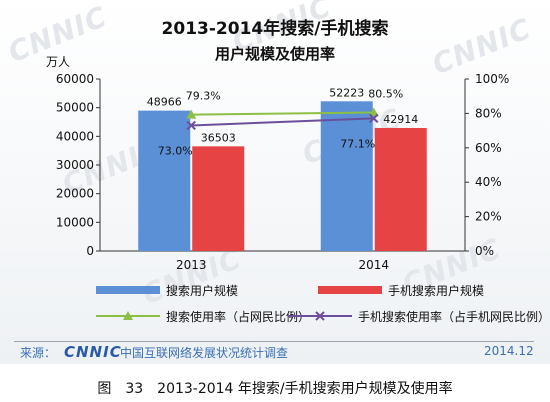 The width and height of the screenshot is (550, 402). I want to click on chart-subtitle: 用户规模及使用率, so click(274, 54).